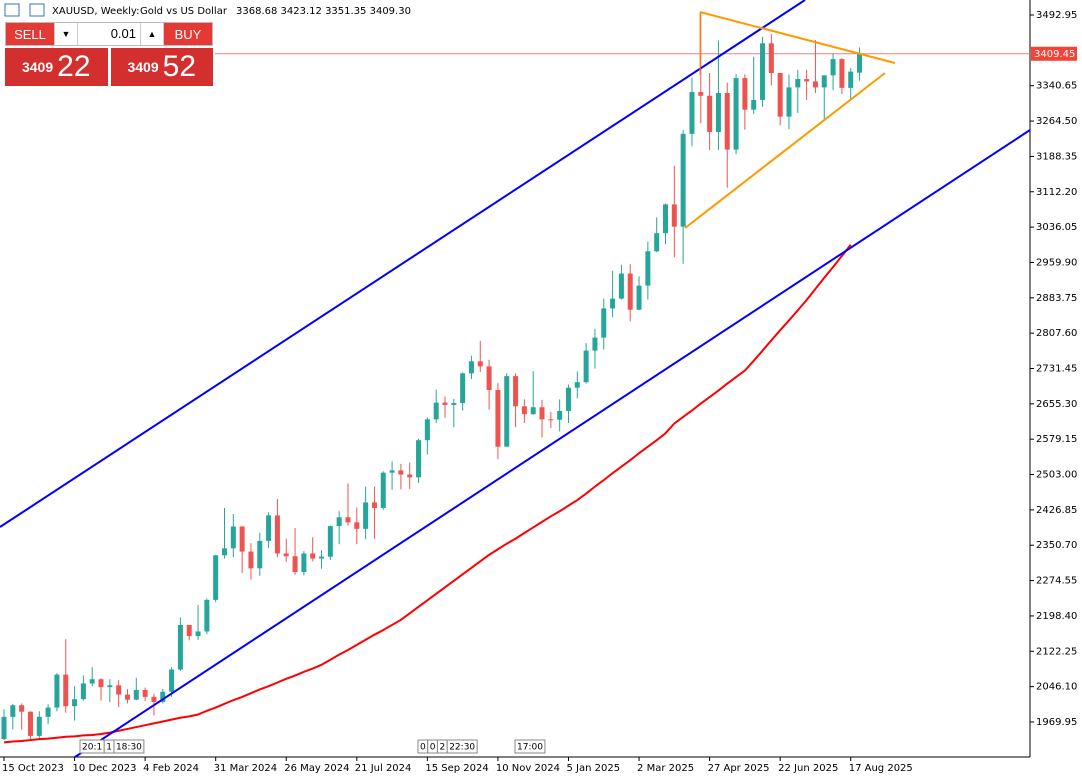 The width and height of the screenshot is (1082, 777). What do you see at coordinates (1056, 333) in the screenshot?
I see `y-tick-label: 2807.60` at bounding box center [1056, 333].